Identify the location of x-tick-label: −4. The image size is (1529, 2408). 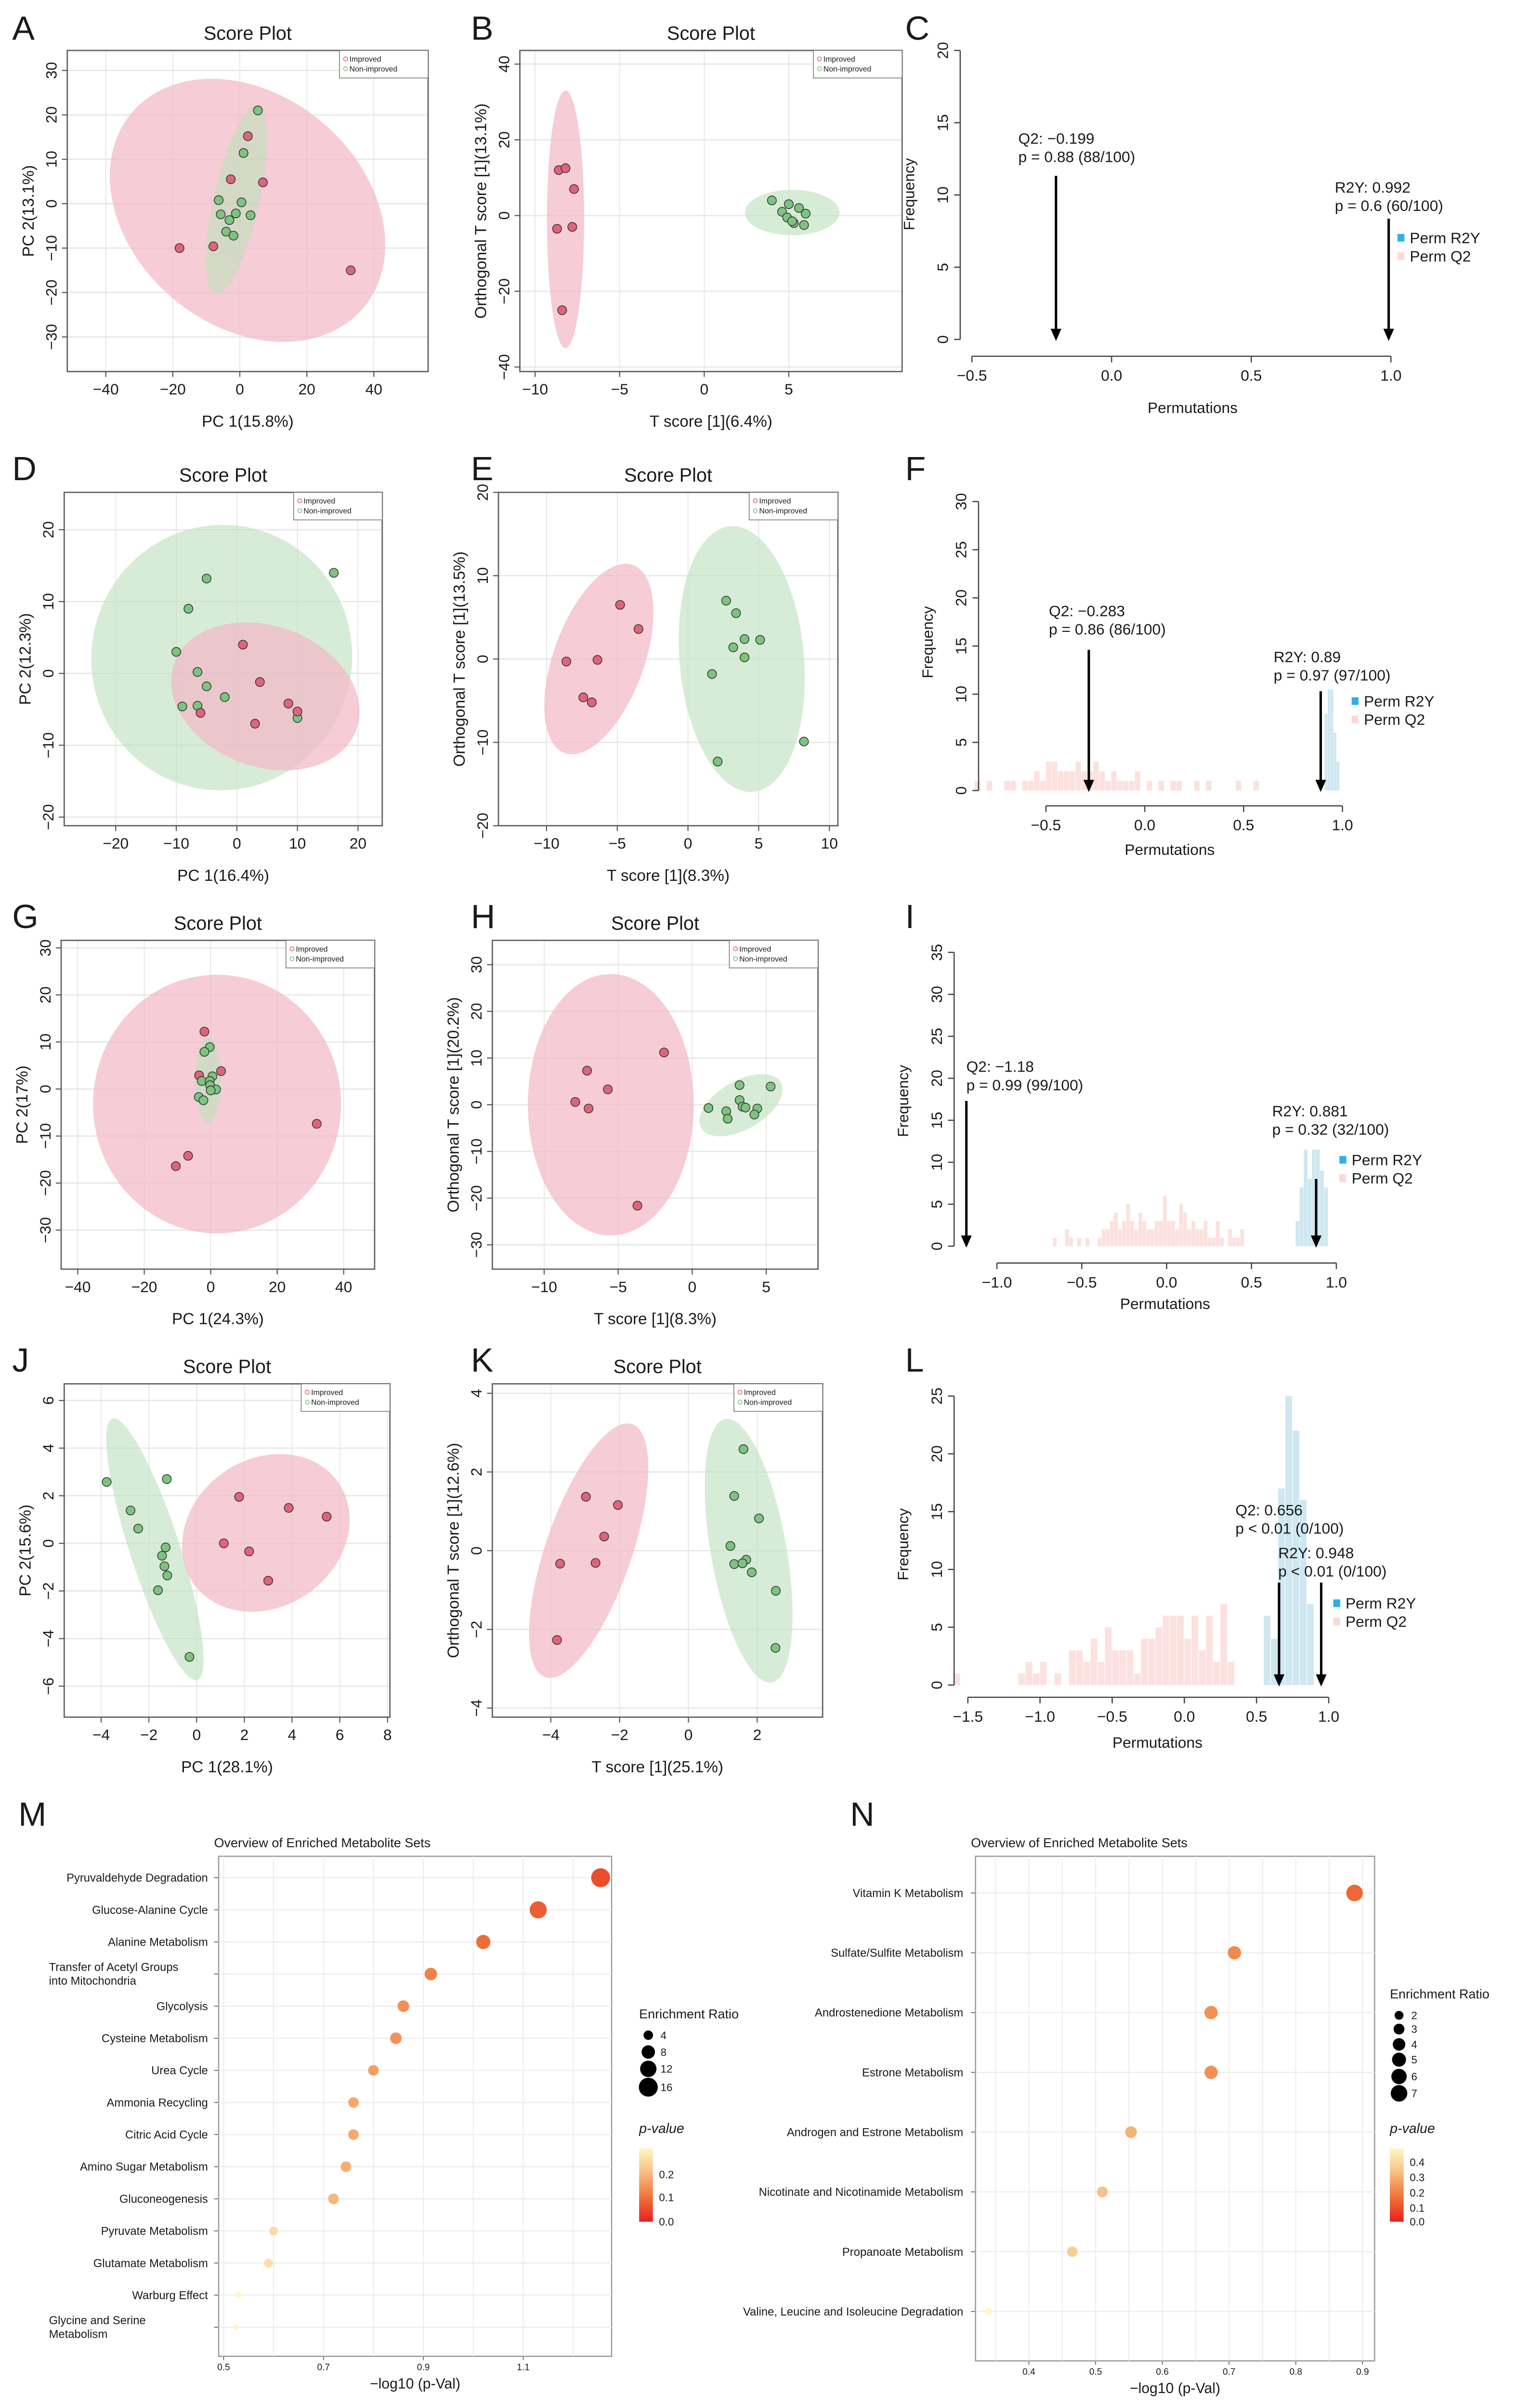
(101, 1734).